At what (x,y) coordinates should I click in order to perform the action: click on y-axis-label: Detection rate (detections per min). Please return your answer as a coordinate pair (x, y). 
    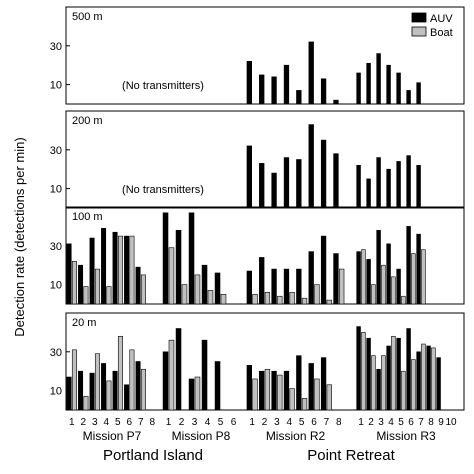
    Looking at the image, I should click on (19, 236).